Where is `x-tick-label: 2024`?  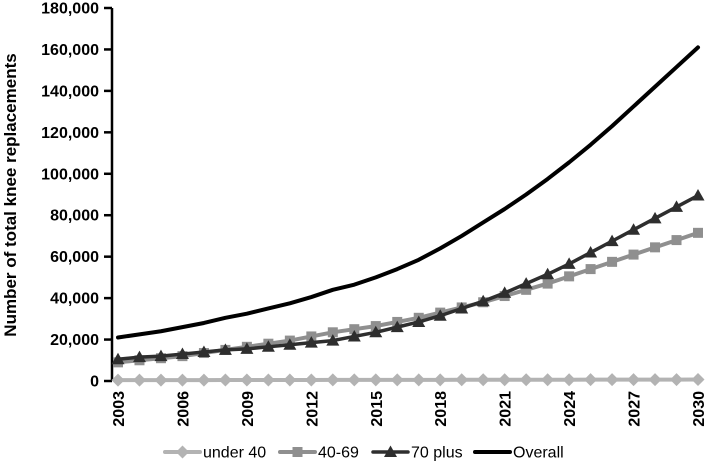 x-tick-label: 2024 is located at coordinates (570, 409).